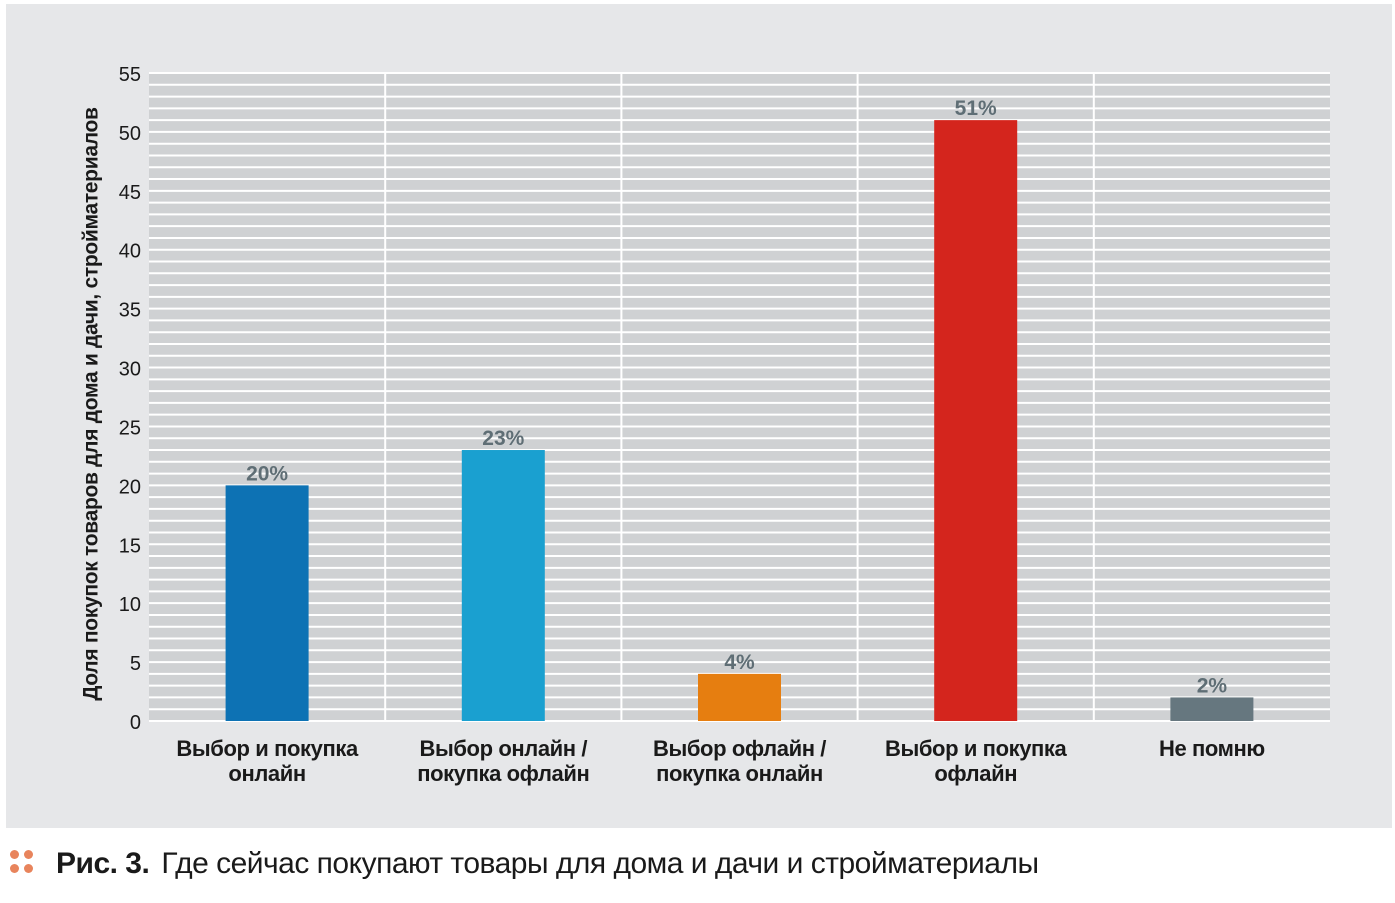  Describe the element at coordinates (130, 193) in the screenshot. I see `y-tick-label: 45` at that location.